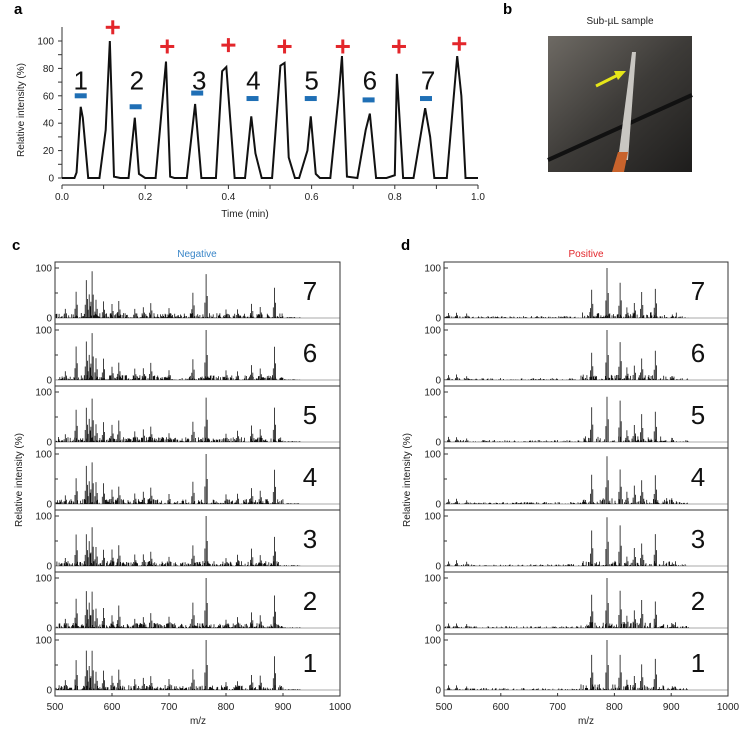  I want to click on x-tick-label: 0.2, so click(145, 197).